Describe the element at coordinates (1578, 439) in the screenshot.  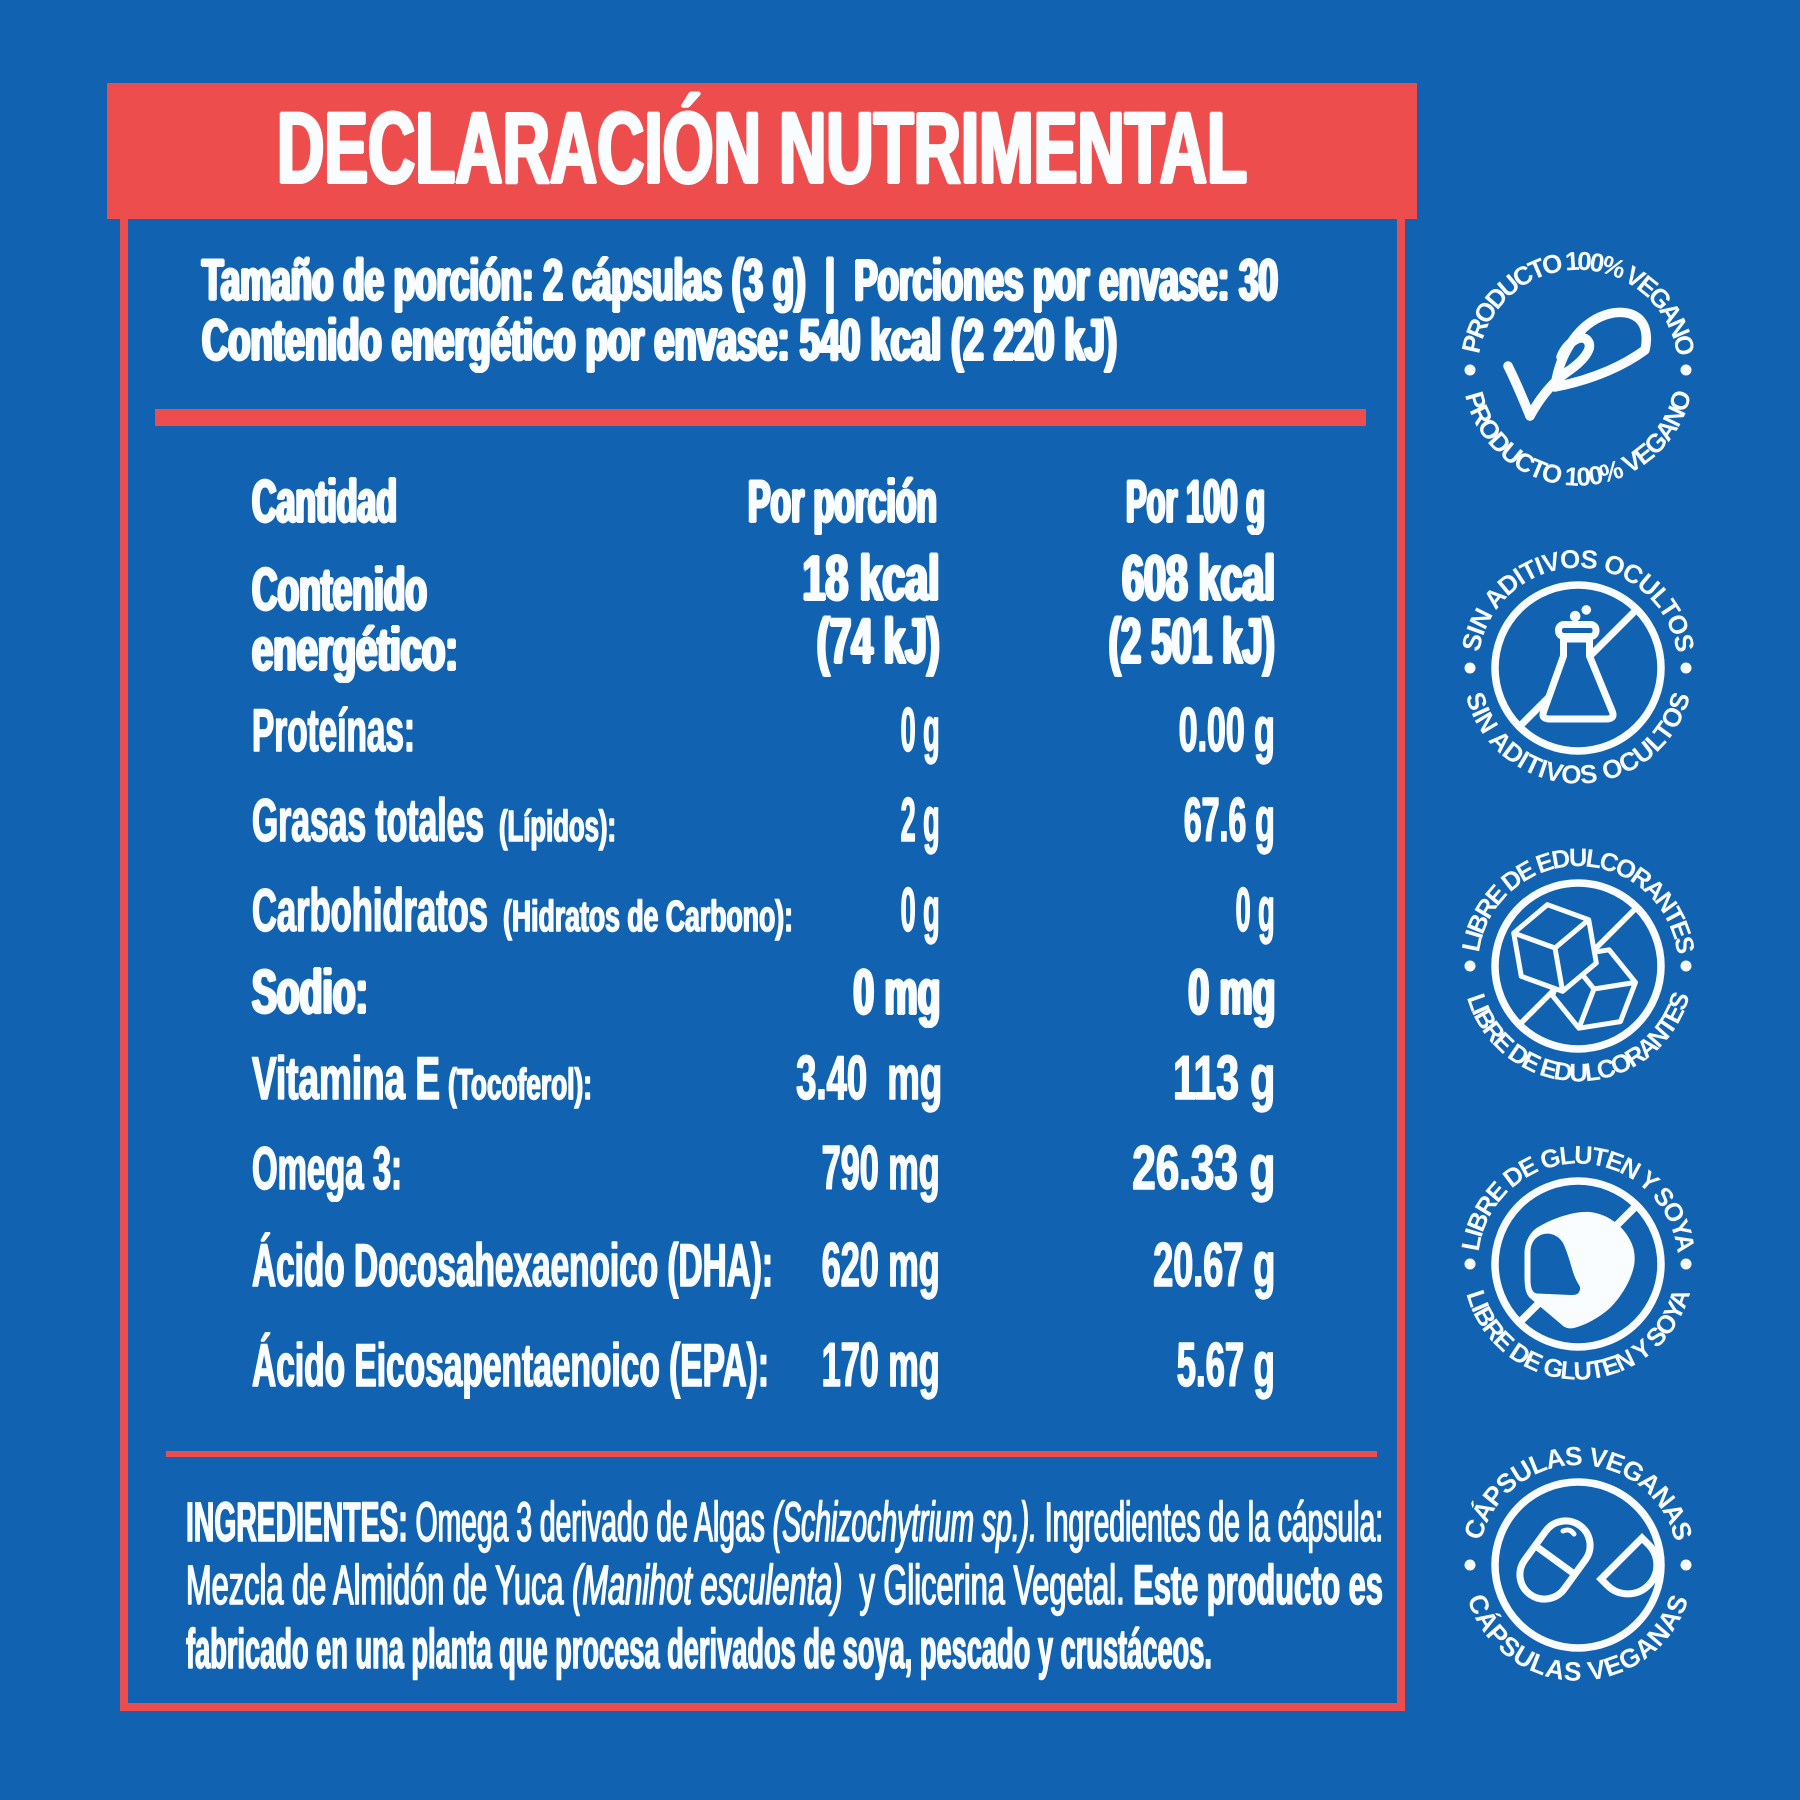
I see `svg-text: PRODUCTO 100% VEGANO` at that location.